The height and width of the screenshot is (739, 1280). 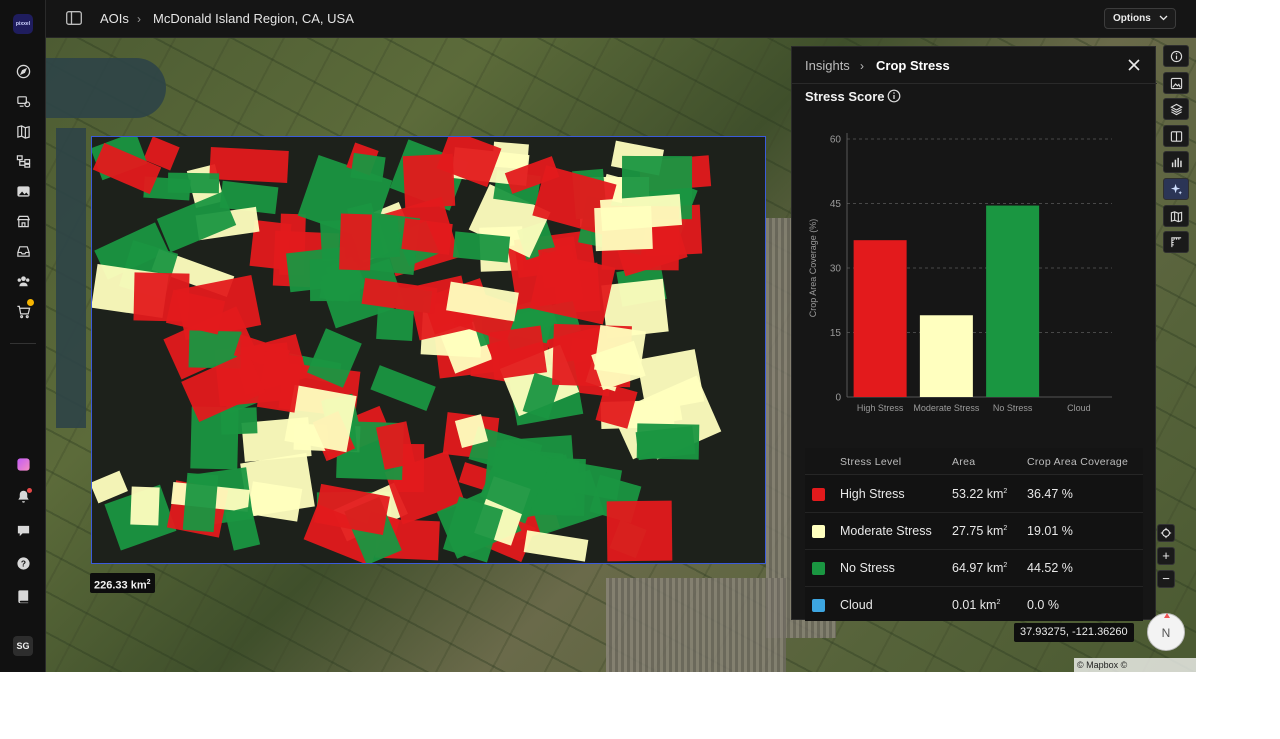 What do you see at coordinates (1176, 83) in the screenshot?
I see `image-tool-icon` at bounding box center [1176, 83].